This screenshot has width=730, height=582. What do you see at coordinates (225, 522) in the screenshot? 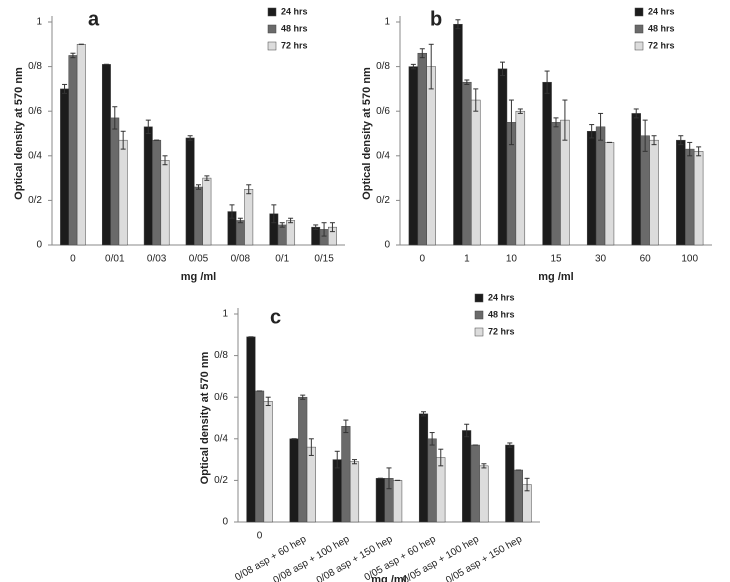
I see `y-tick-label: 0` at bounding box center [225, 522].